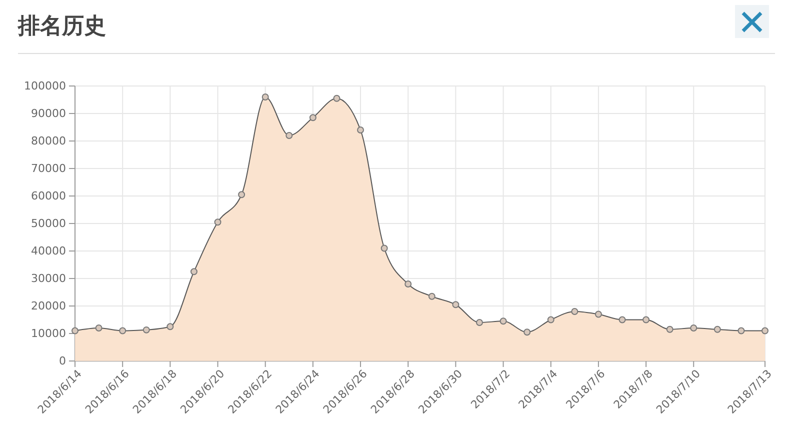  Describe the element at coordinates (45, 86) in the screenshot. I see `y-tick-label: 100000` at that location.